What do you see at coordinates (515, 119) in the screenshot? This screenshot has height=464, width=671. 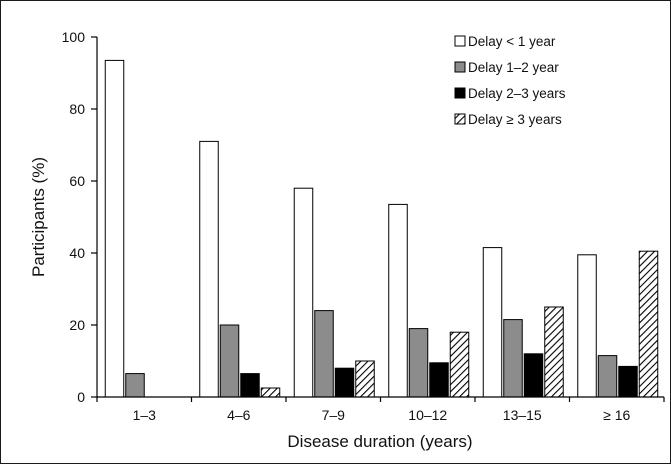 I see `legend-label: Delay ≥ 3 years` at bounding box center [515, 119].